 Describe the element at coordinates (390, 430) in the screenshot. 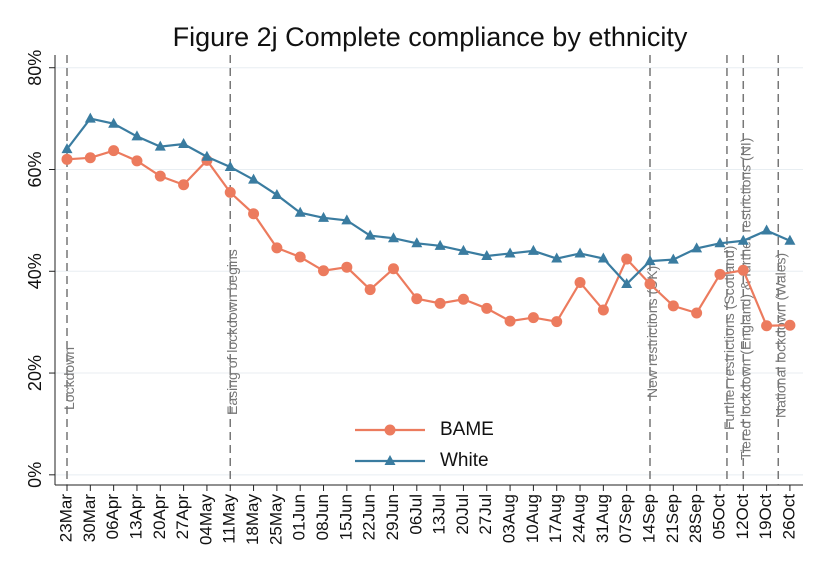

I see `legend-marker` at that location.